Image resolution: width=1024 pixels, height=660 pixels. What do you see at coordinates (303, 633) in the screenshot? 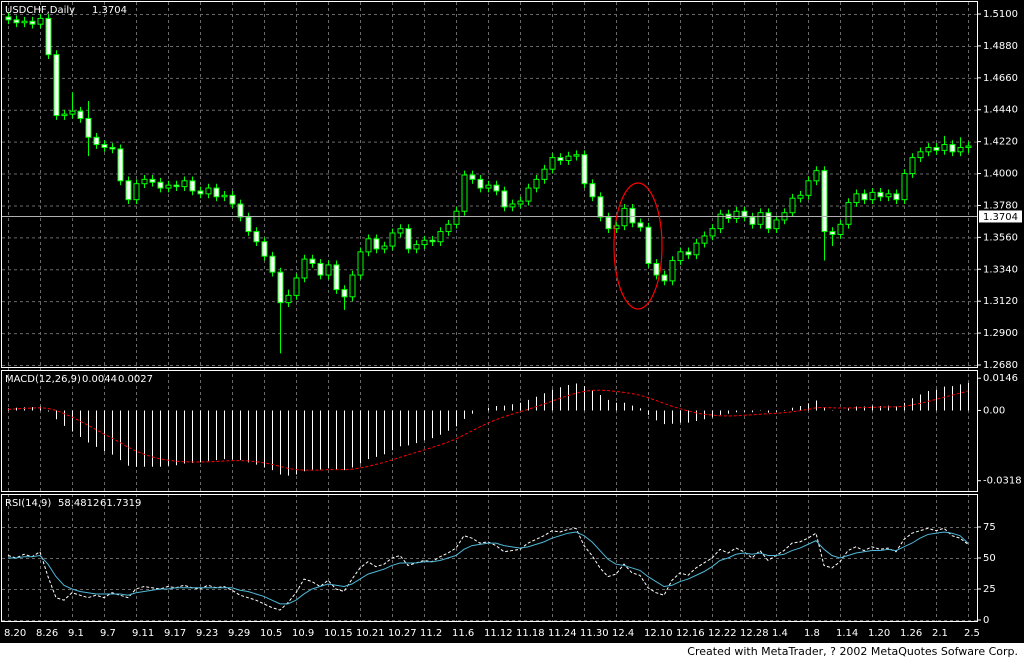
I see `x-tick-label: 10.9` at bounding box center [303, 633].